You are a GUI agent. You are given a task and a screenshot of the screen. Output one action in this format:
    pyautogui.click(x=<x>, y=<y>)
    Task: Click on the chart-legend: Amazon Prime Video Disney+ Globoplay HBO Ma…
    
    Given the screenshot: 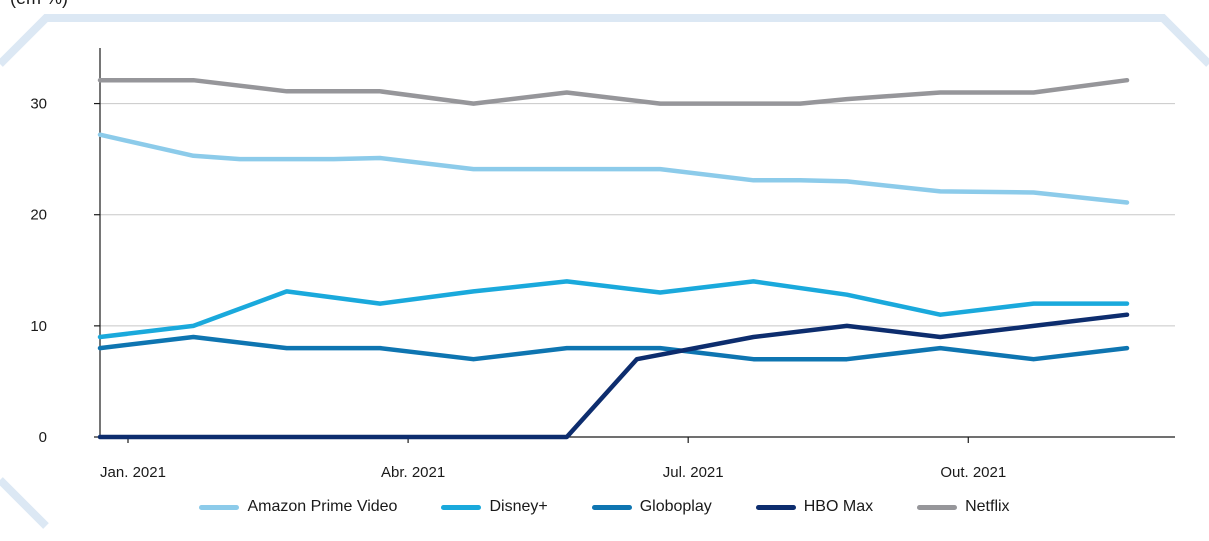 What is the action you would take?
    pyautogui.click(x=604, y=507)
    